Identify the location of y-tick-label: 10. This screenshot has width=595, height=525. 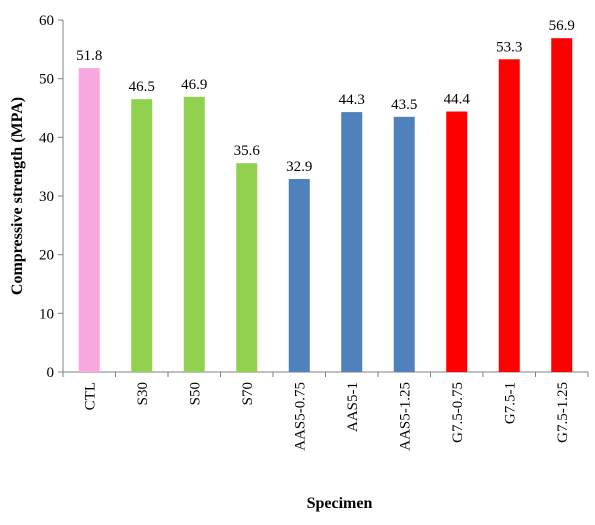
(46, 314).